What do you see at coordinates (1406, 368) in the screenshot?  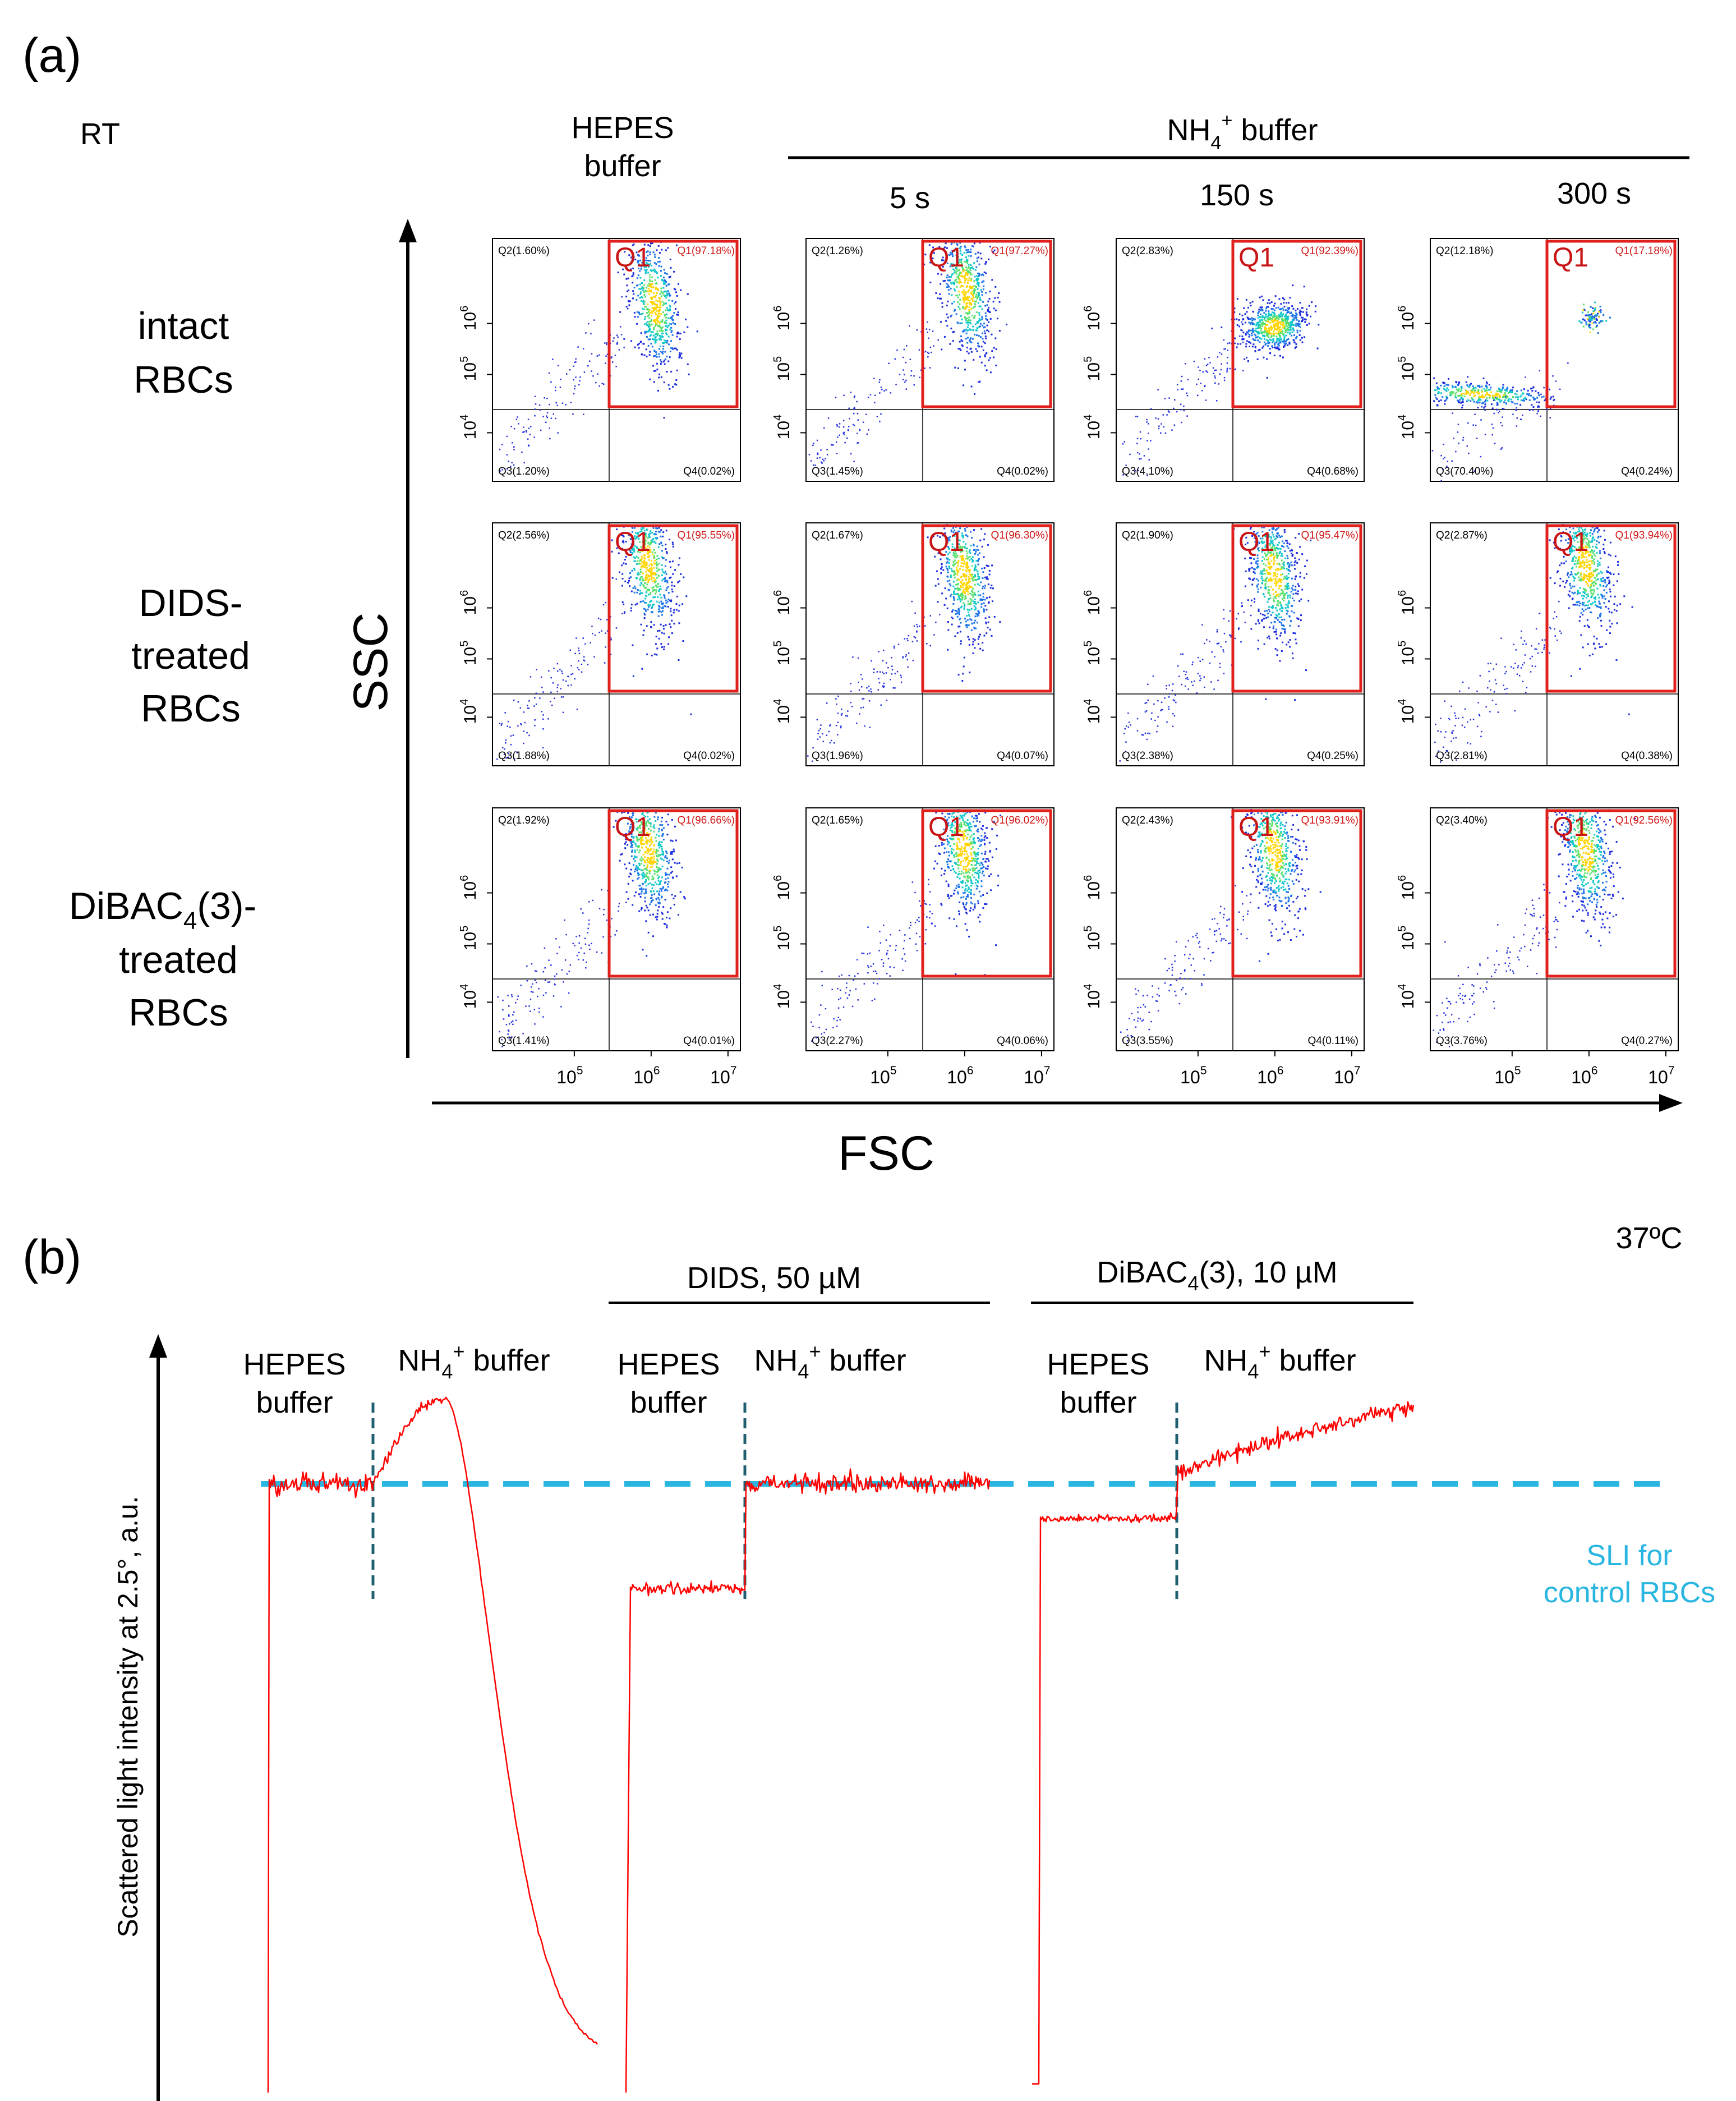 I see `y-tick-label: 105` at bounding box center [1406, 368].